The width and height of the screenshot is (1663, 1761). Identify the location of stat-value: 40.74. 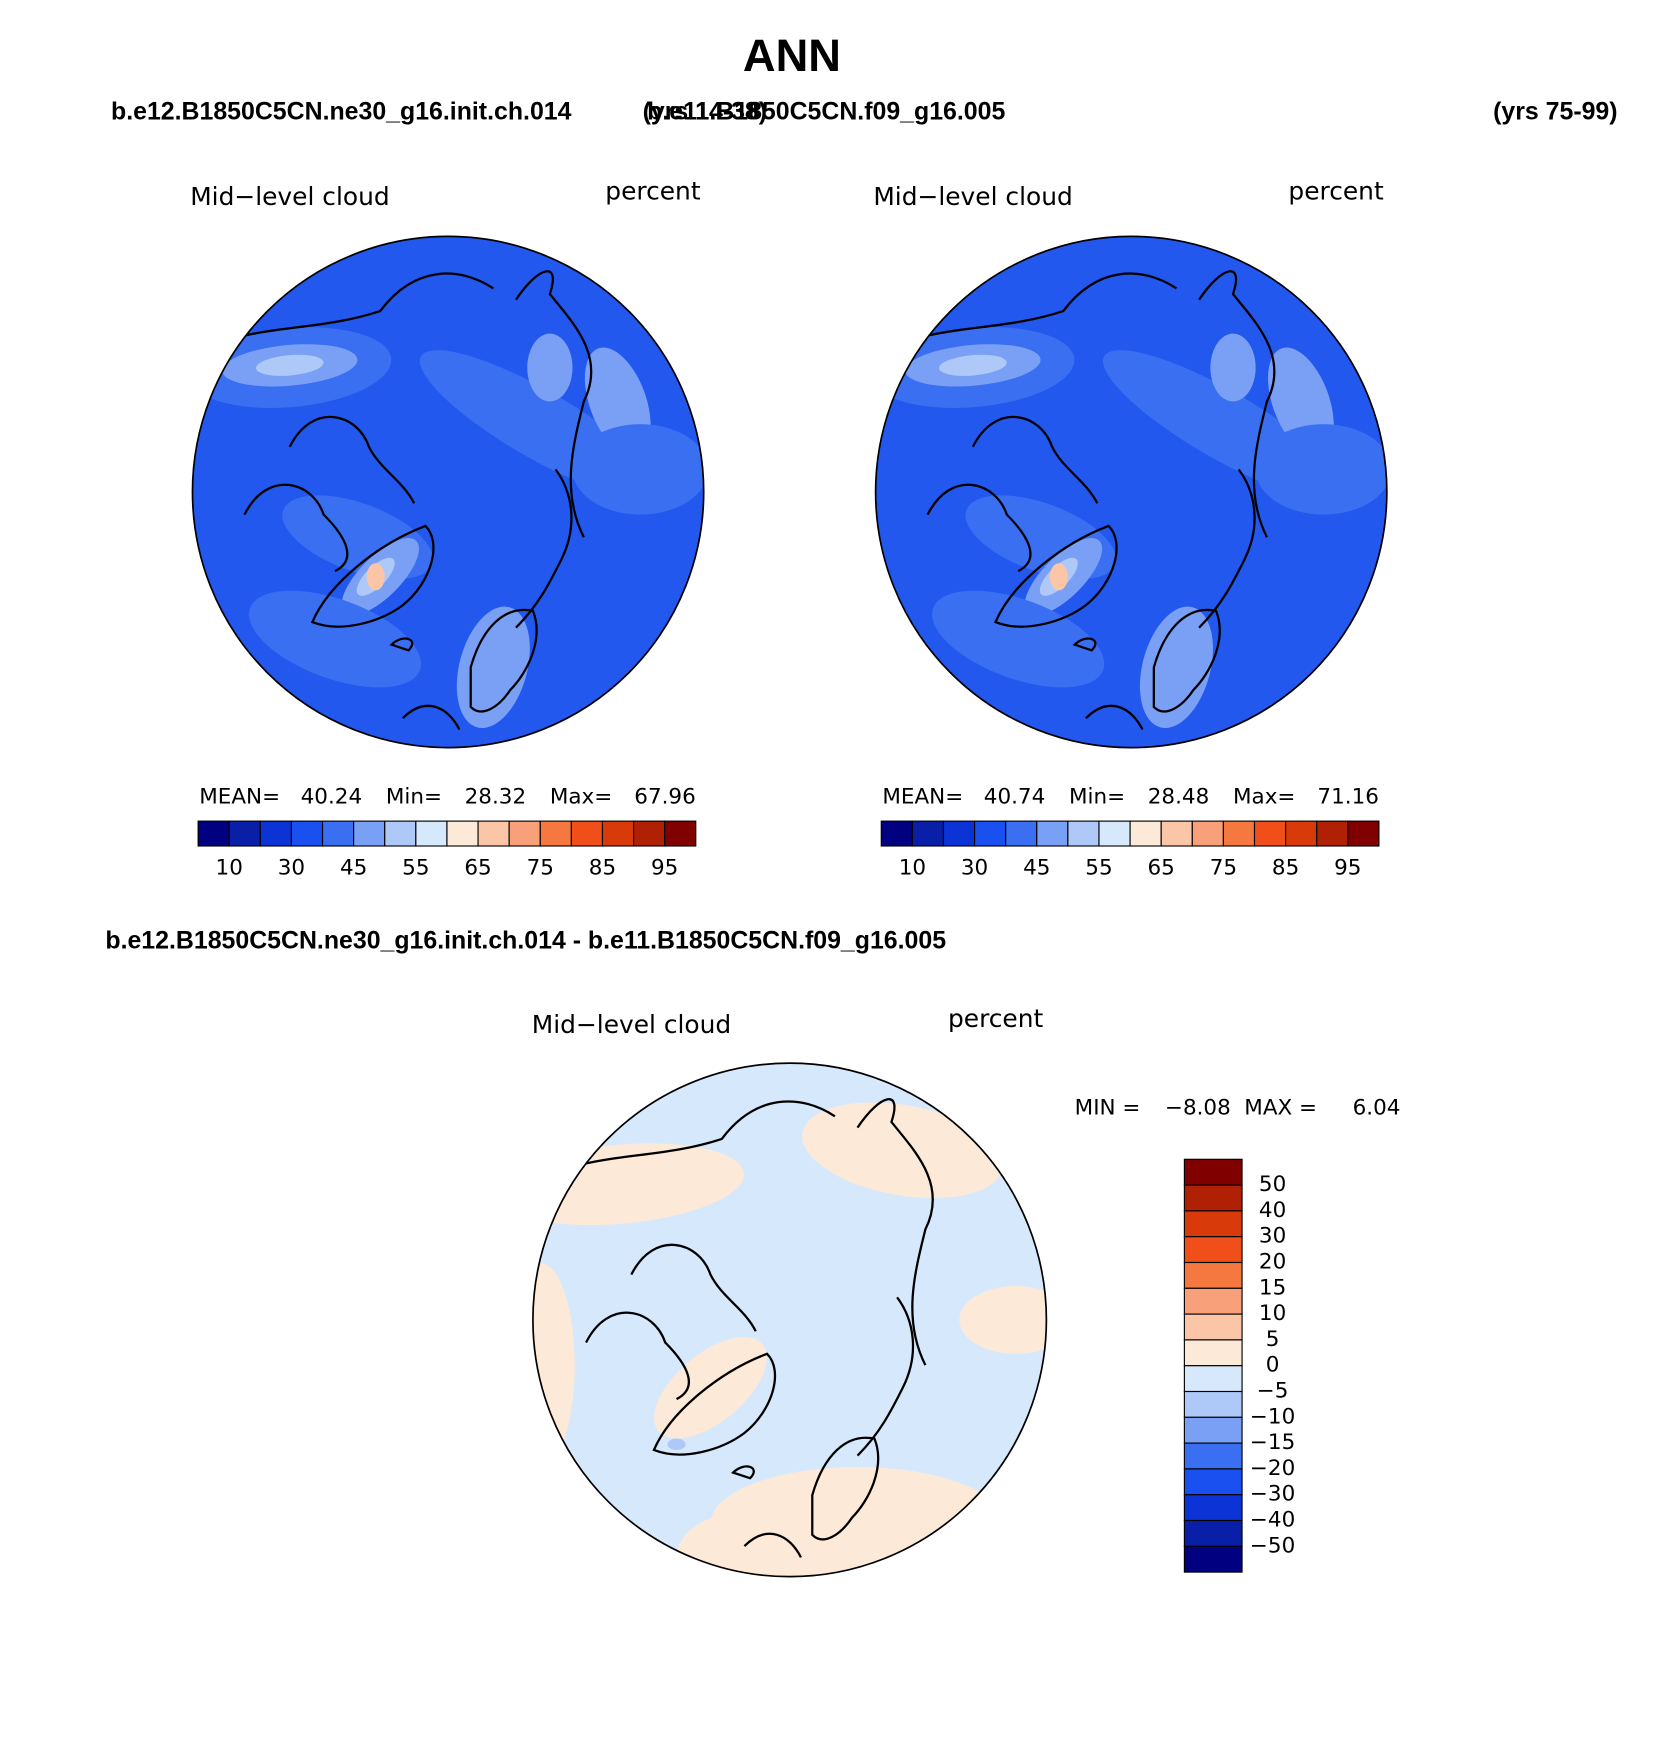
(1014, 796).